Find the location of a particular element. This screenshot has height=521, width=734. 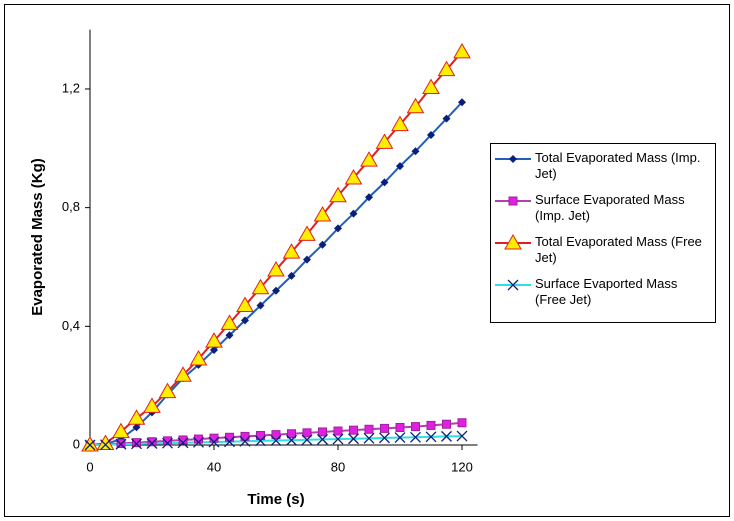

legend-entry: Surface Evaporated Mass (Imp. Jet) is located at coordinates (603, 213).